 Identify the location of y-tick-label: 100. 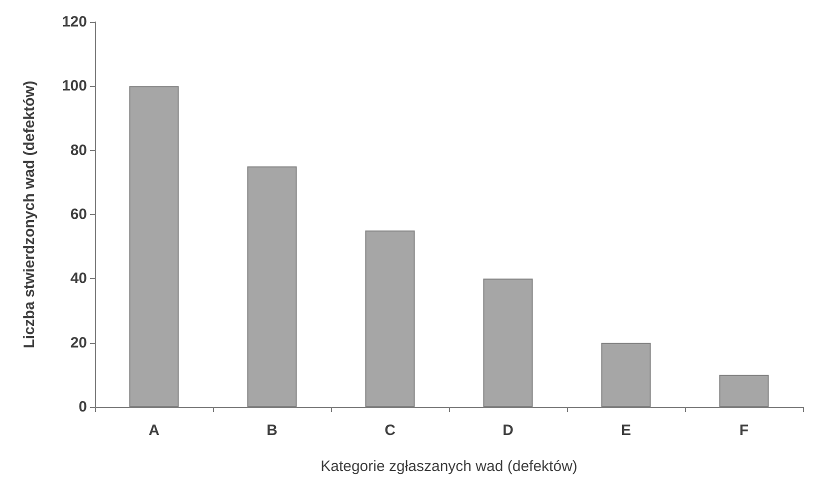
(74, 86).